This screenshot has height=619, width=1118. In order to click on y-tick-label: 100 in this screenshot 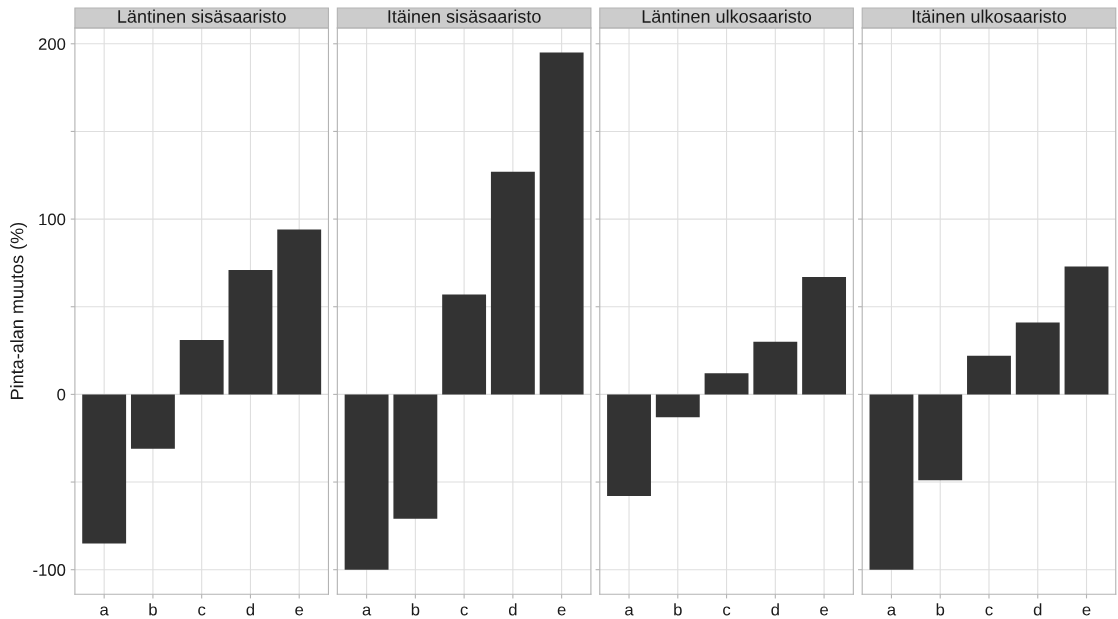, I will do `click(52, 219)`.